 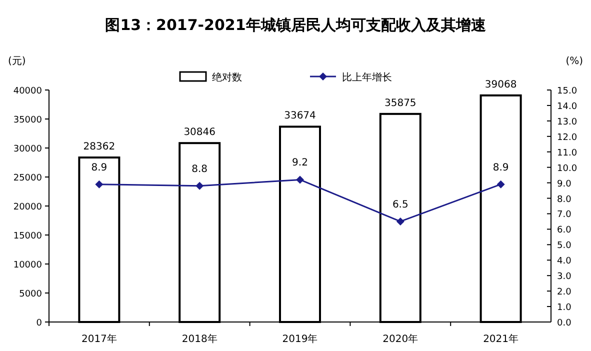 I want to click on y2-tick-label: 2.0, so click(x=564, y=293).